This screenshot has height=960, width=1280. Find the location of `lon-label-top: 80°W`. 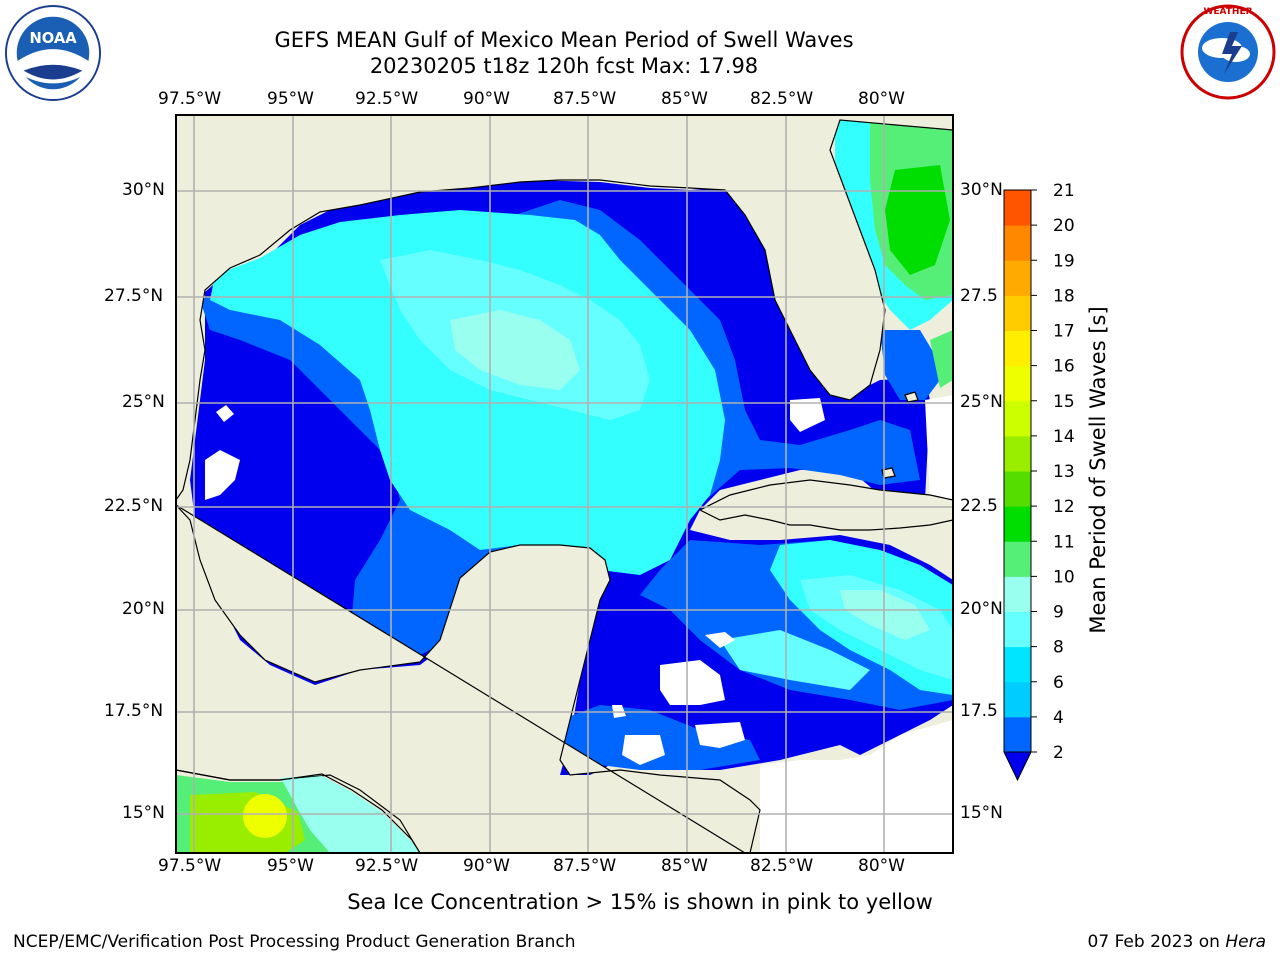

lon-label-top: 80°W is located at coordinates (881, 99).